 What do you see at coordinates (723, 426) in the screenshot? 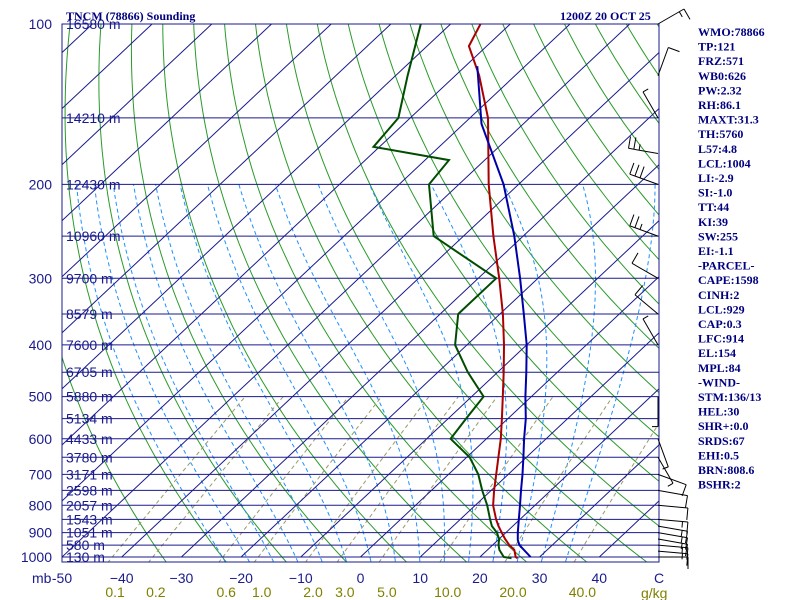
I see `index-value: SHR+:0.0` at bounding box center [723, 426].